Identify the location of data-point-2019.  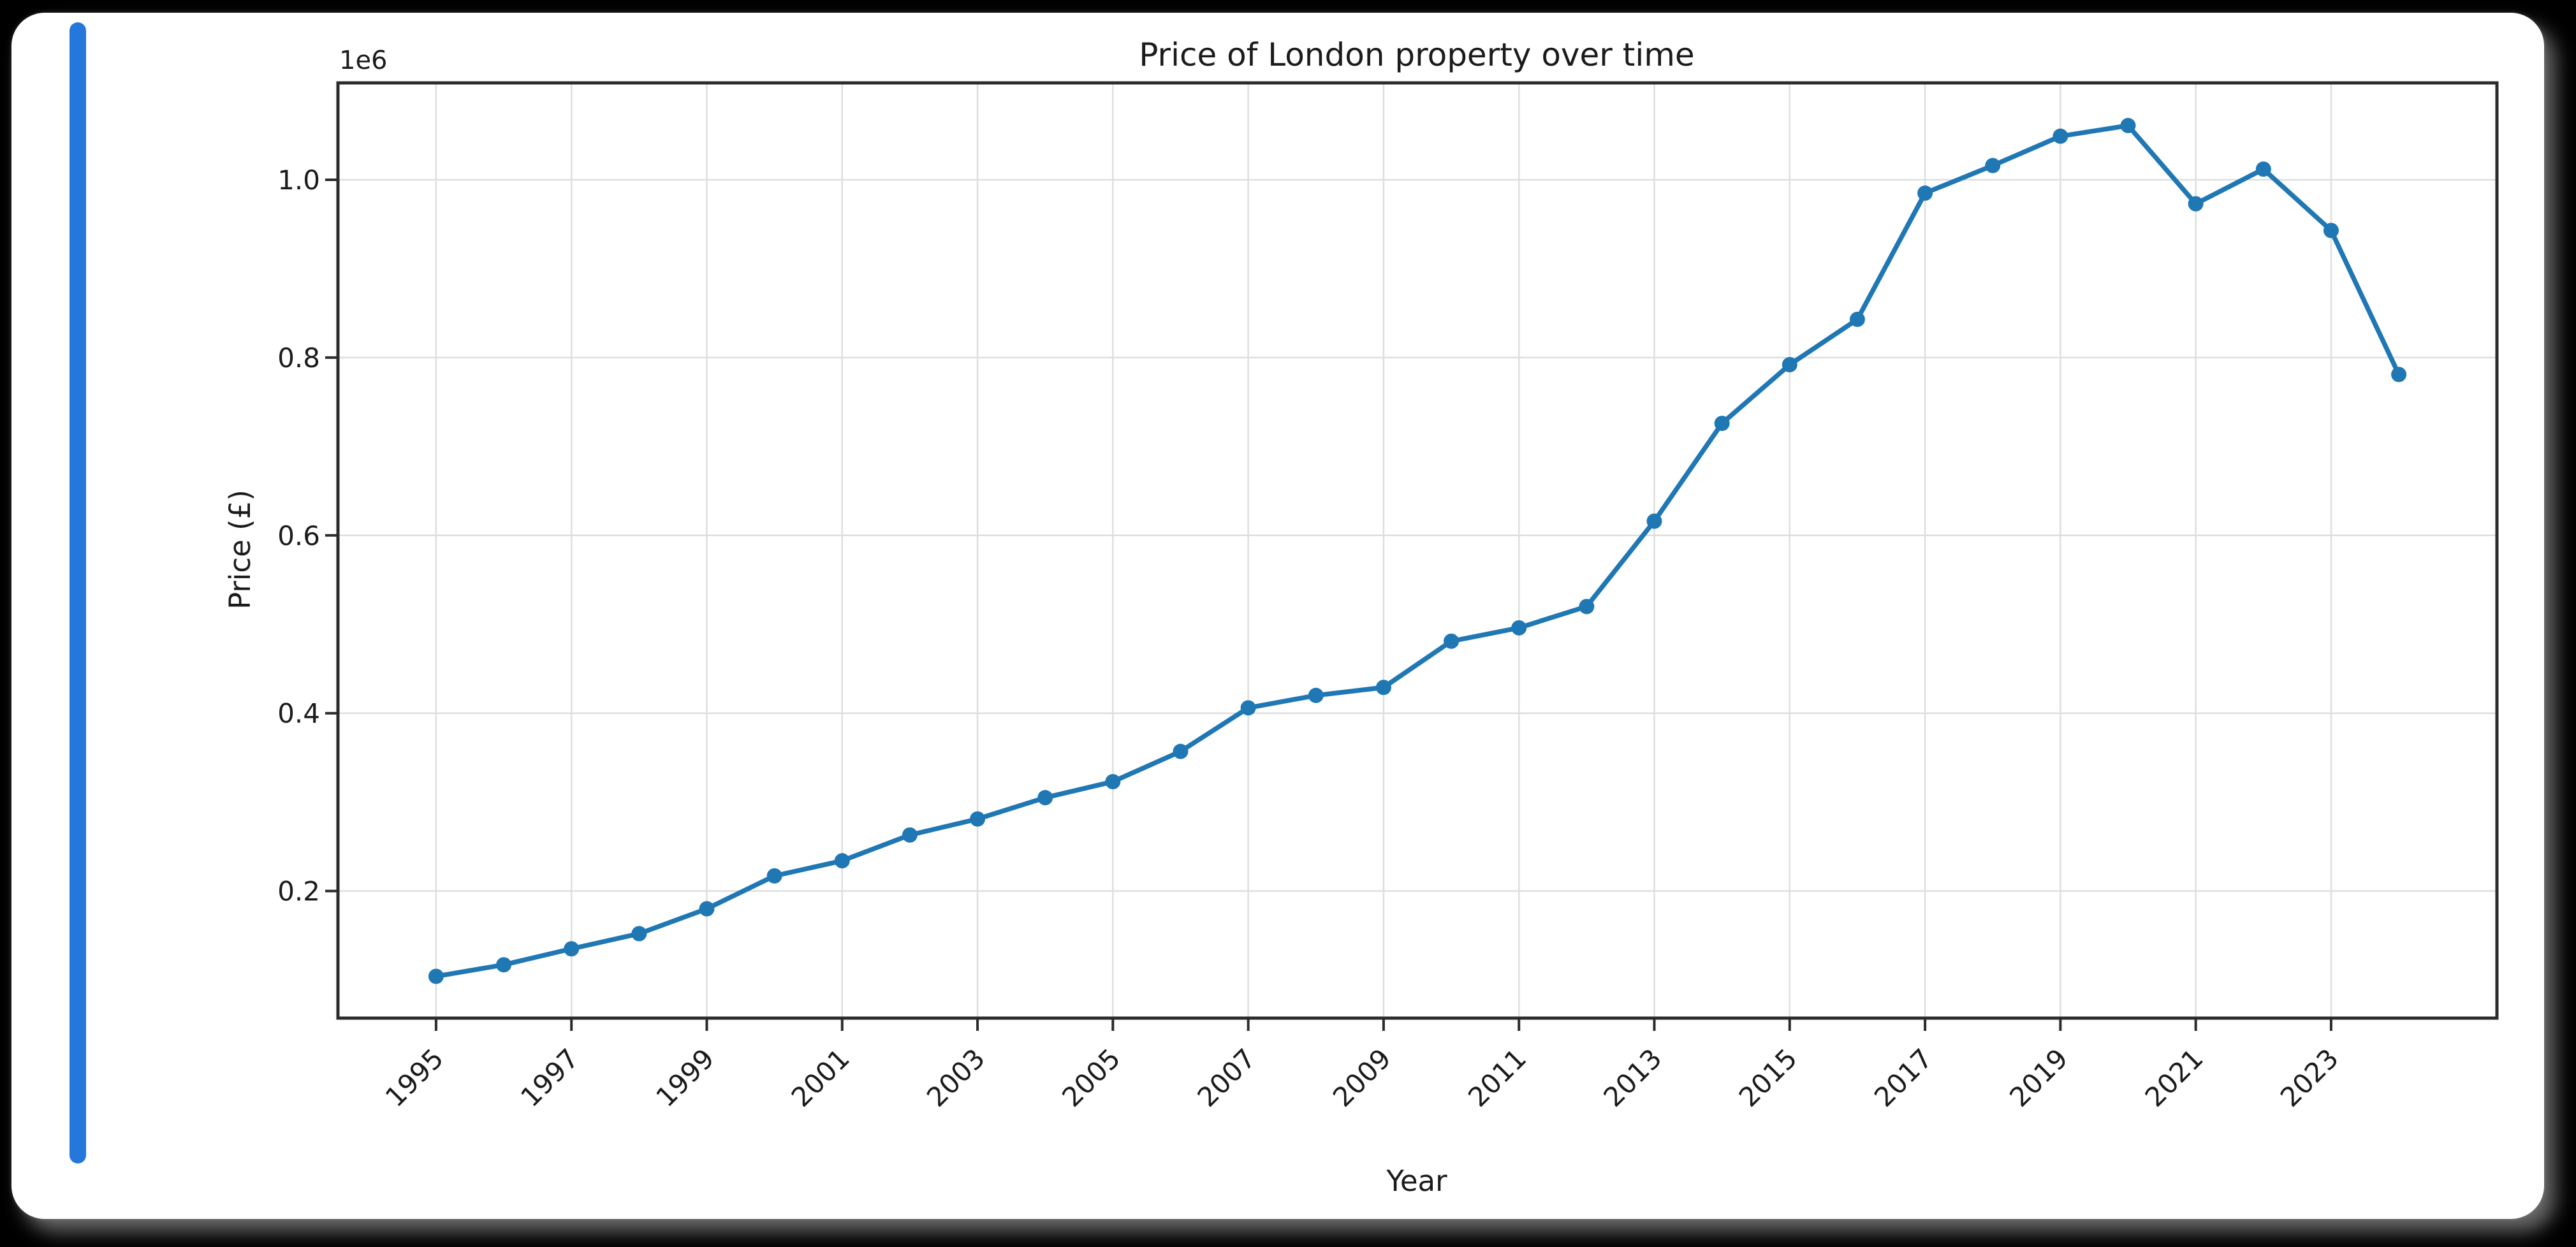
(2060, 136).